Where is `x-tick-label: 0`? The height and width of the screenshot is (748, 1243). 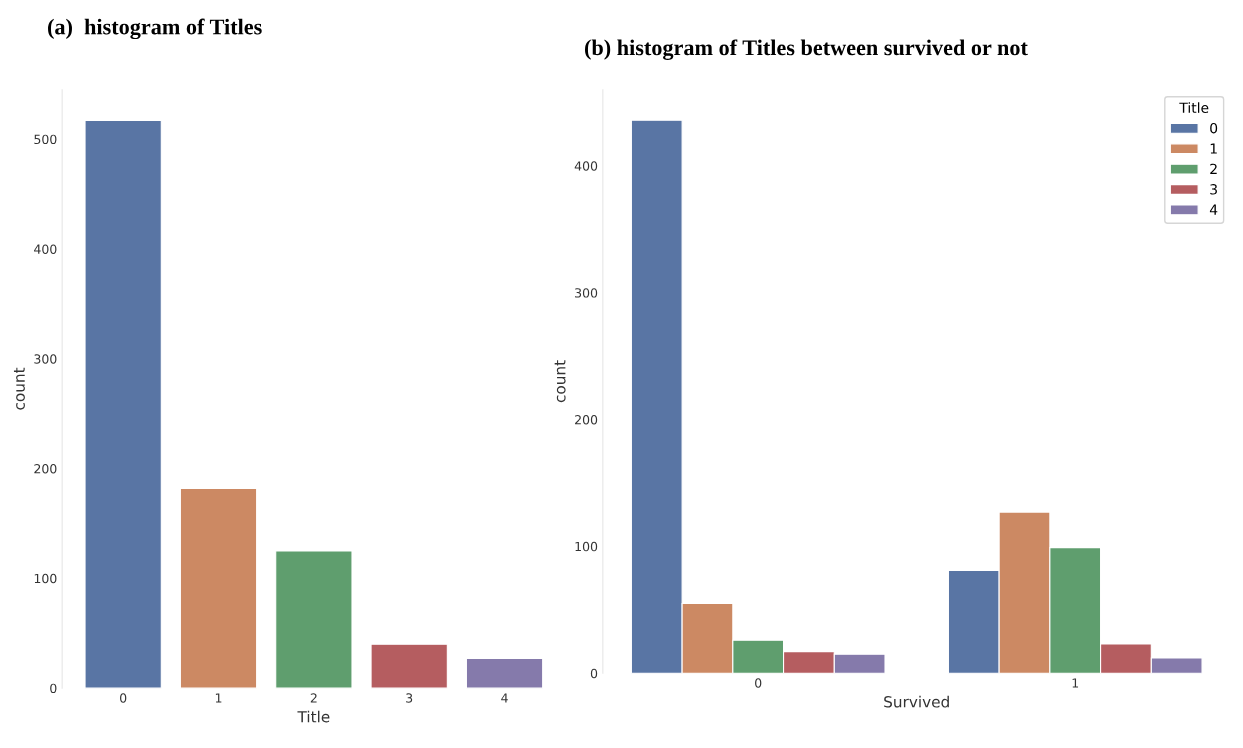
x-tick-label: 0 is located at coordinates (123, 698).